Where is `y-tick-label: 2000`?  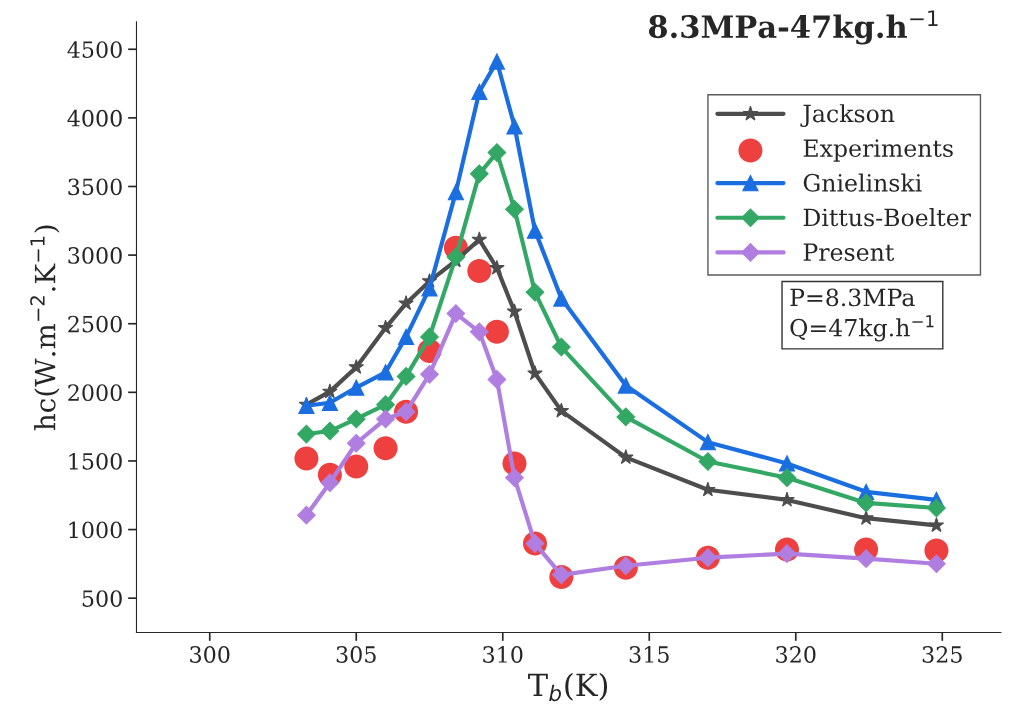 y-tick-label: 2000 is located at coordinates (95, 393).